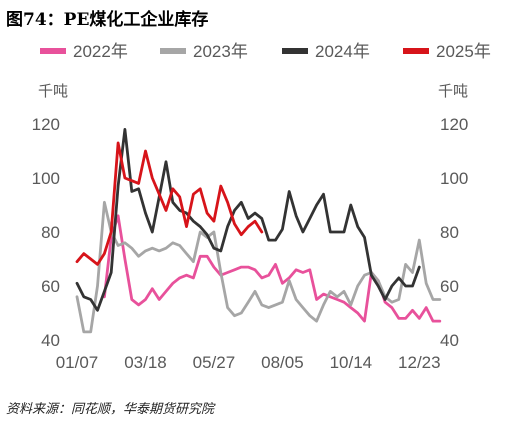  What do you see at coordinates (463, 51) in the screenshot?
I see `legend-label: 2025年` at bounding box center [463, 51].